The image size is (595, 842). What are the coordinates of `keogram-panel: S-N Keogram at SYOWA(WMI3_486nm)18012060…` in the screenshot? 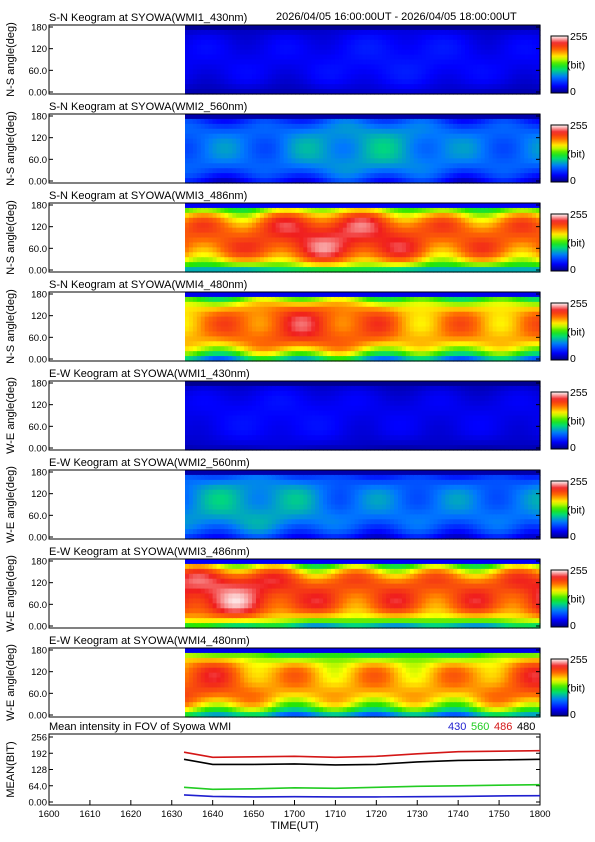 It's located at (296, 233).